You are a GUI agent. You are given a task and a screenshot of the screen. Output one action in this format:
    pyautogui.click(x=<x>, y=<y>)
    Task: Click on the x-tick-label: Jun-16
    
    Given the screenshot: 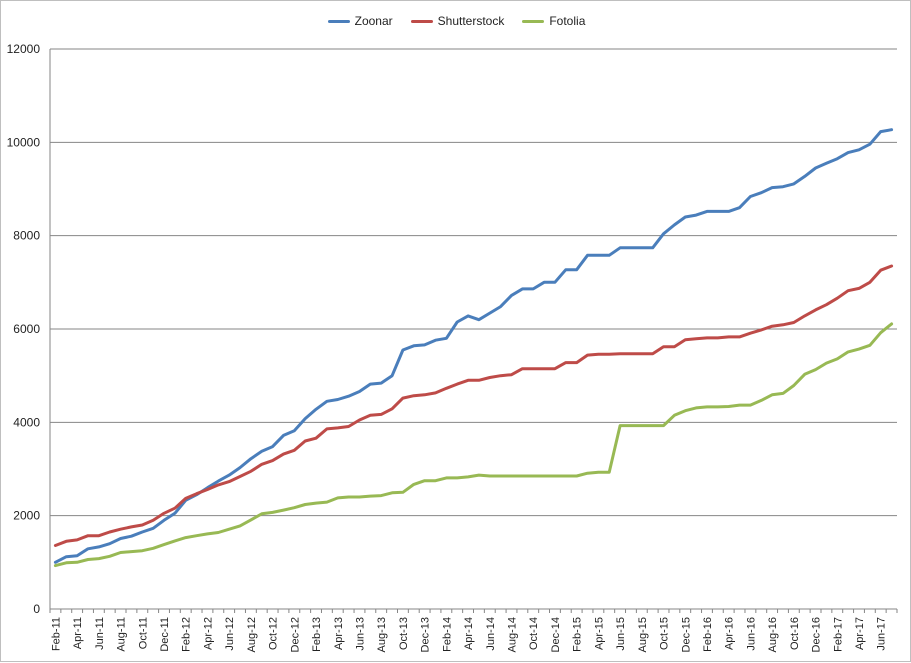 What is the action you would take?
    pyautogui.click(x=751, y=634)
    